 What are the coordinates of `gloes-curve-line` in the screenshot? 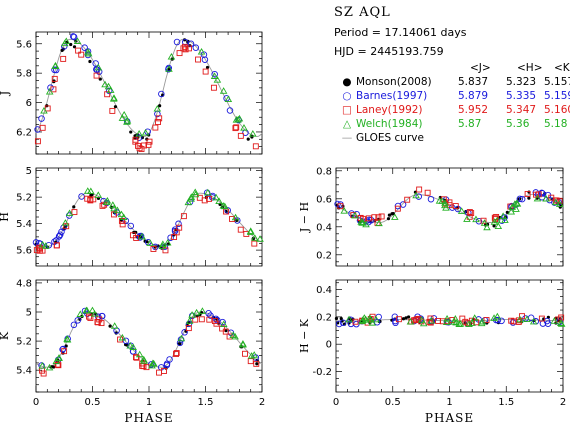 It's located at (149, 339).